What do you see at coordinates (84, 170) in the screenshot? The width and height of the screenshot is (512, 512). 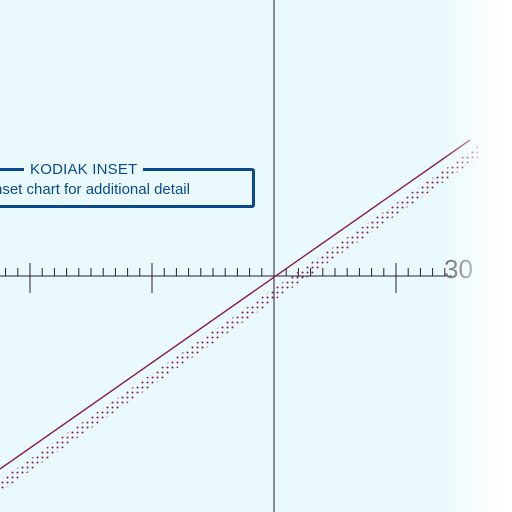 I see `kodiak-inset-title: KODIAK INSET` at bounding box center [84, 170].